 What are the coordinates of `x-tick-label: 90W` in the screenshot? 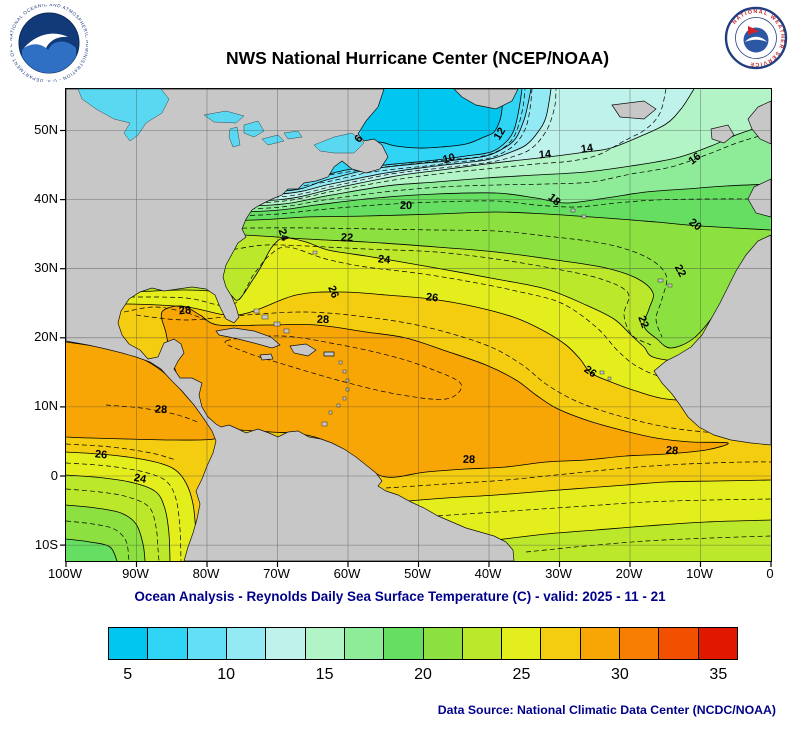 It's located at (135, 573).